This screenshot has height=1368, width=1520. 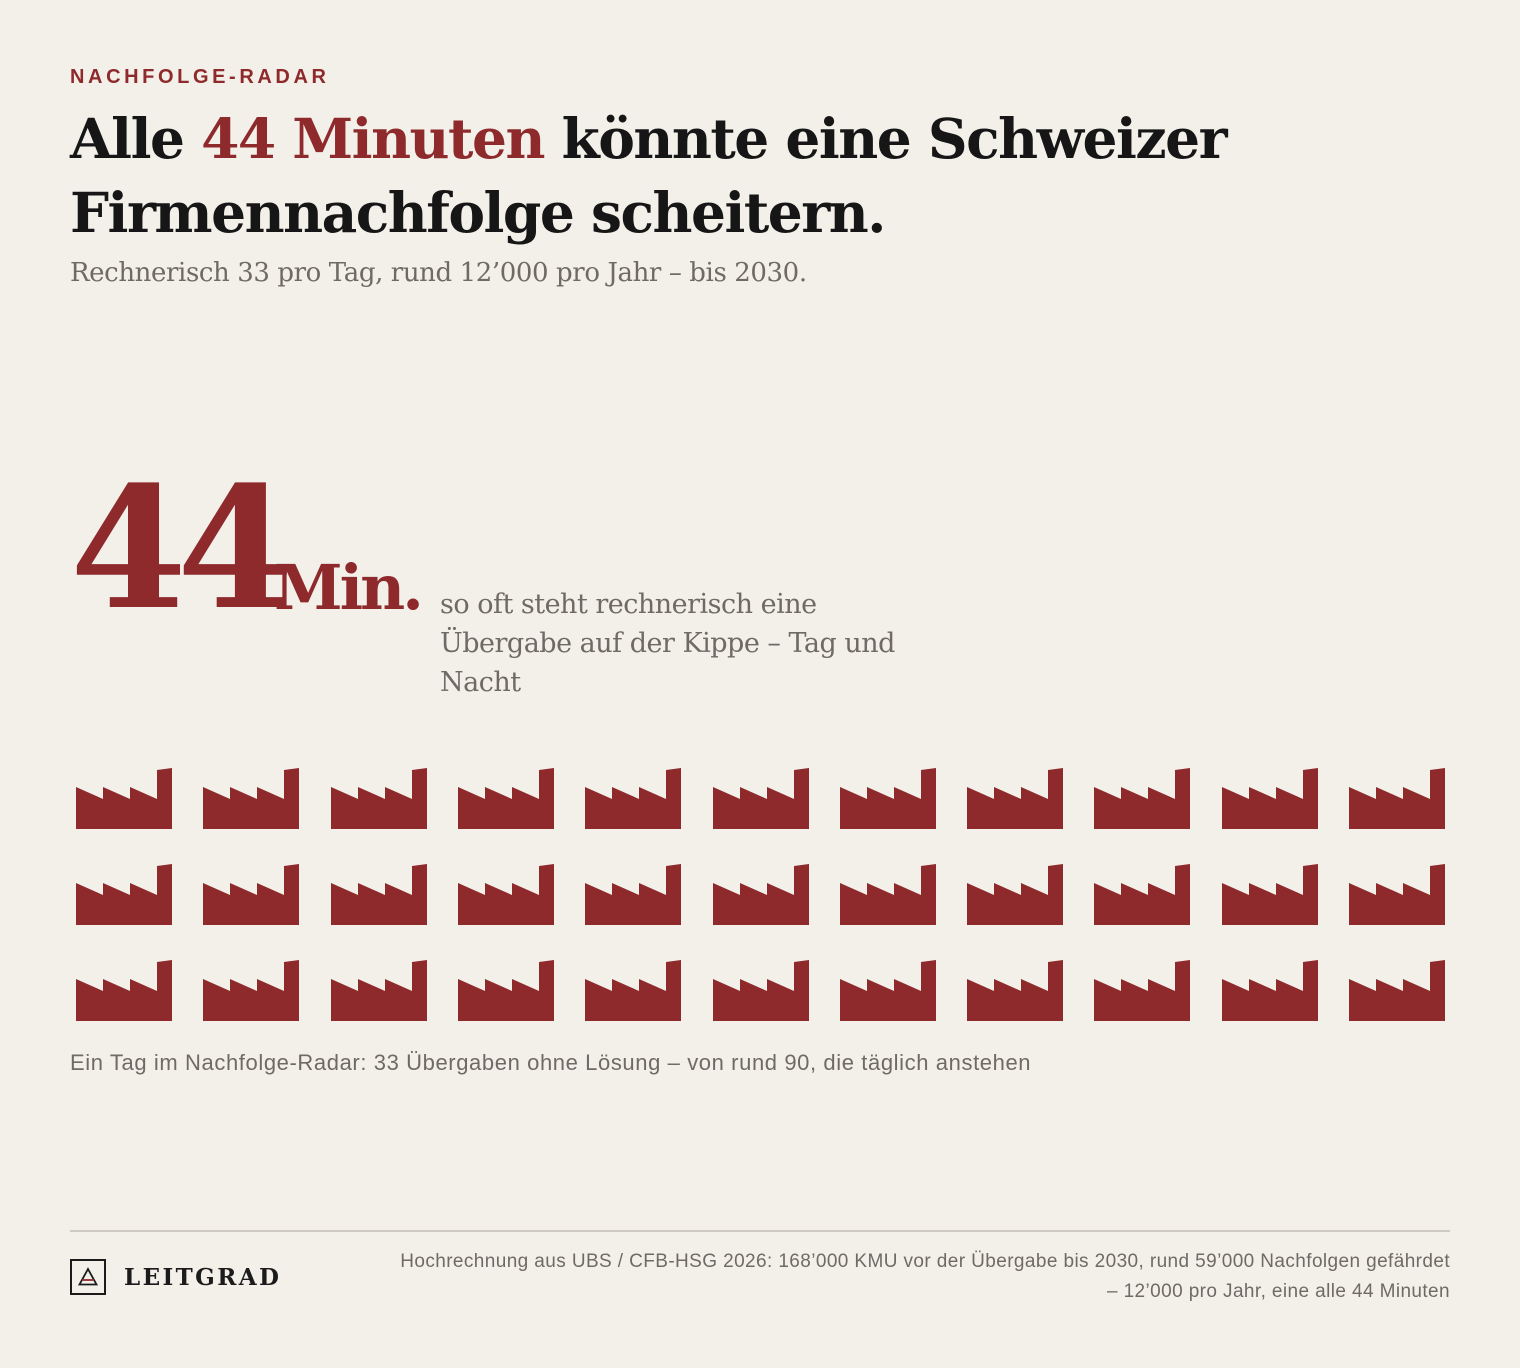 What do you see at coordinates (136, 138) in the screenshot?
I see `headline-before: Alle` at bounding box center [136, 138].